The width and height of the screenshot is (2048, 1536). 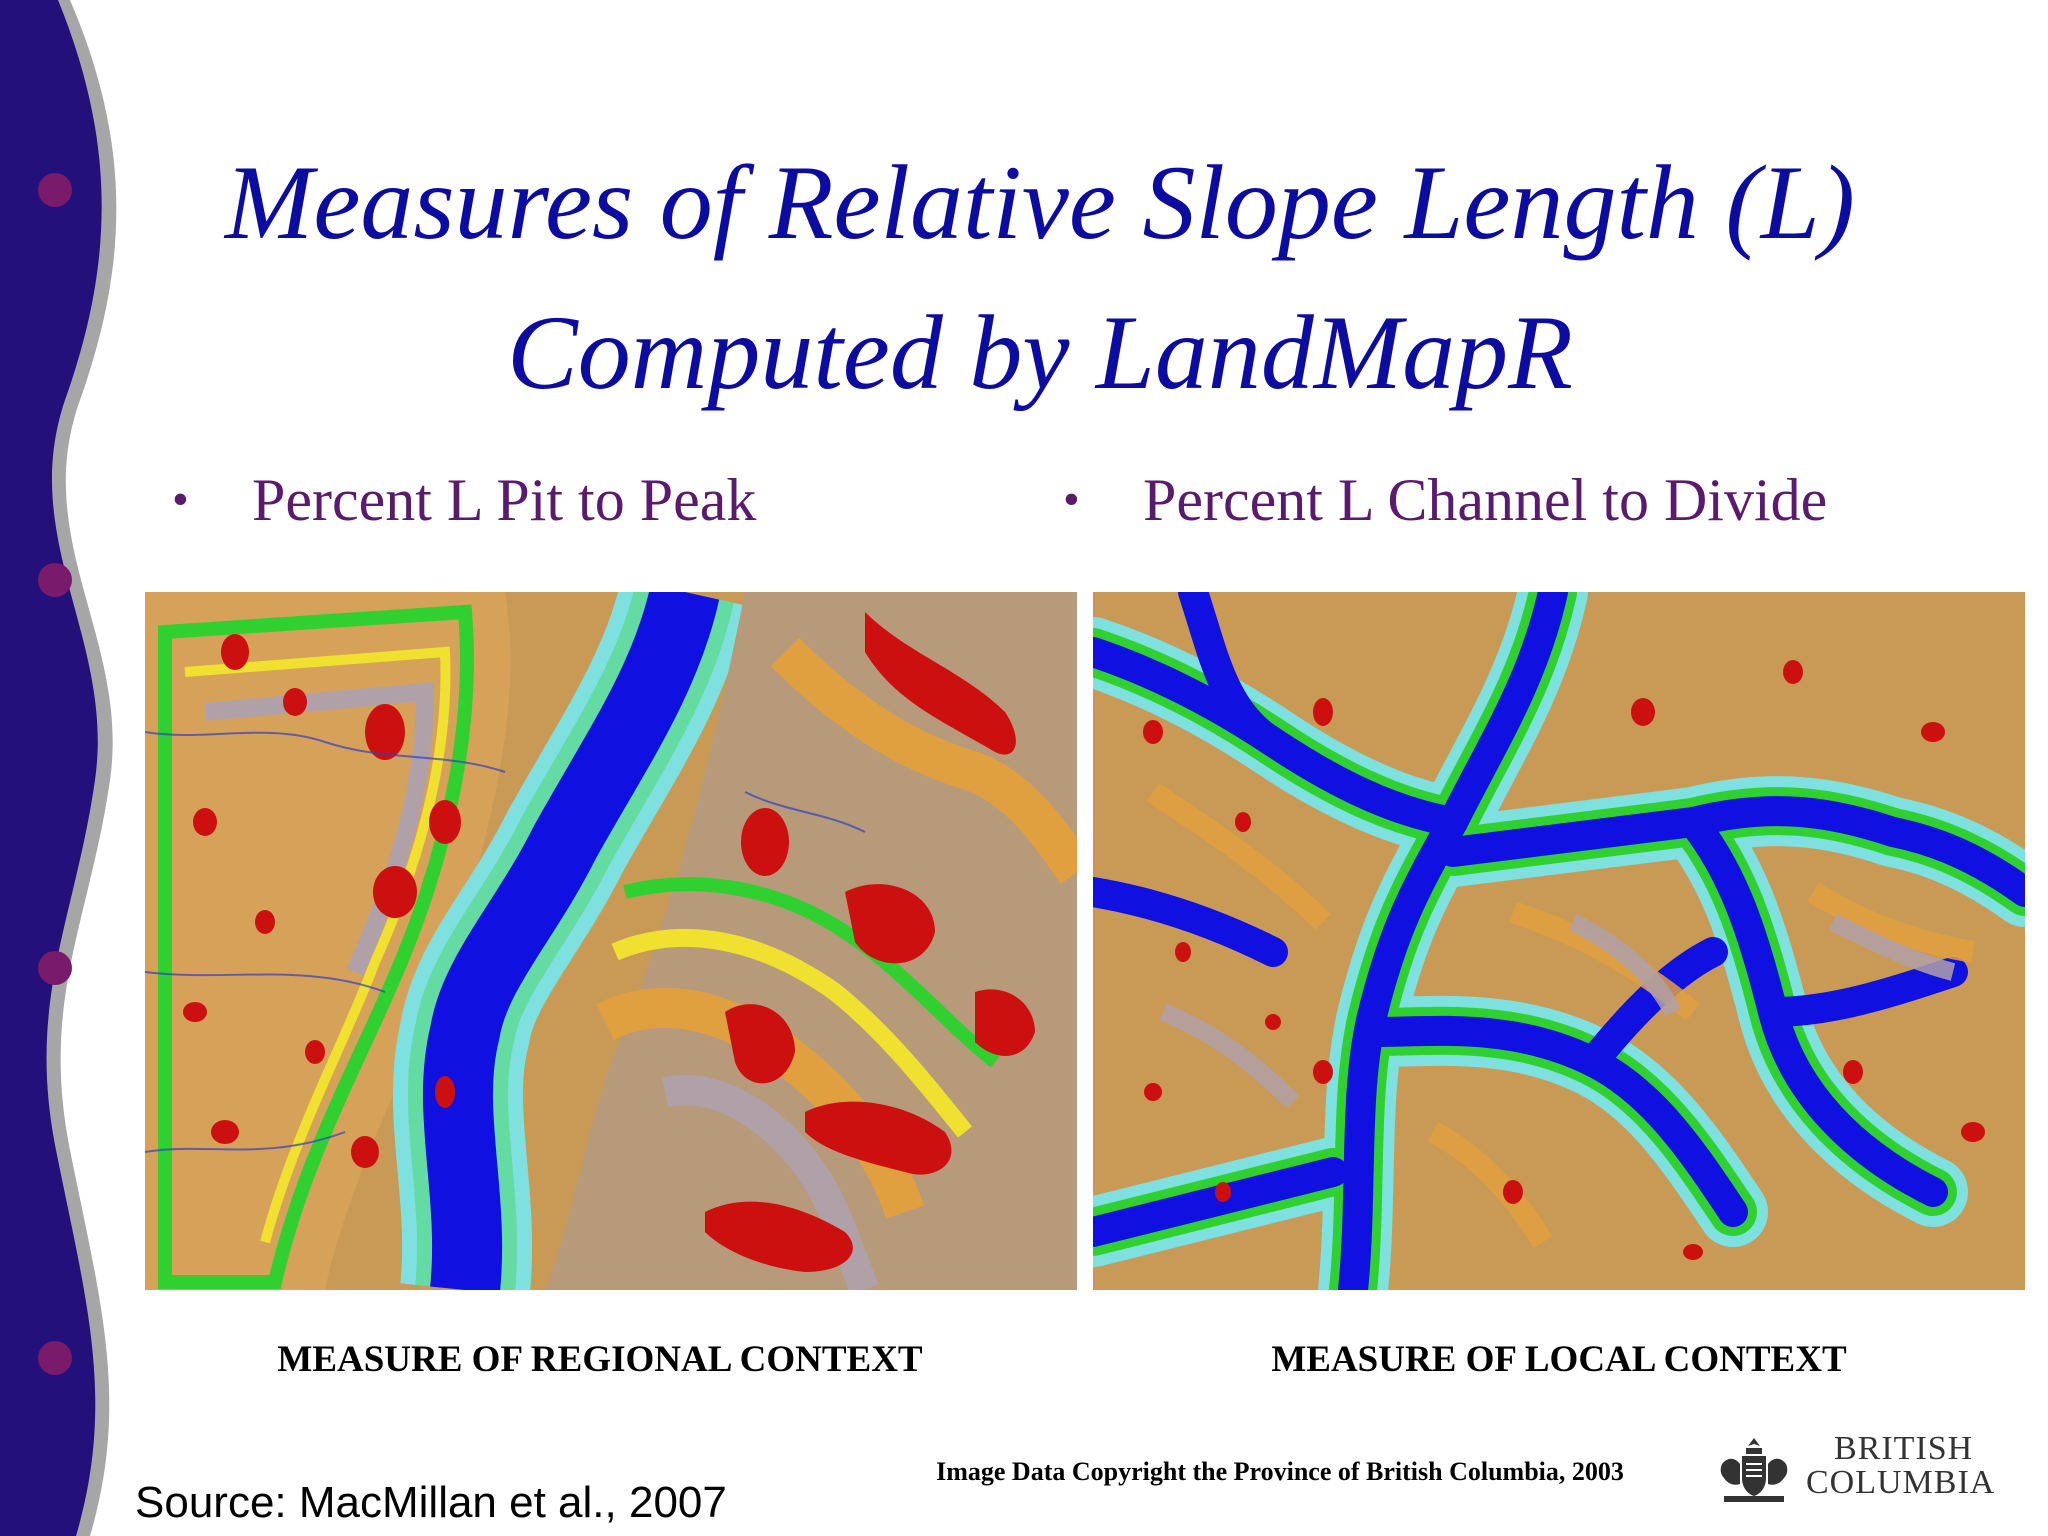 I want to click on bullet-channel-to-divide: • Percent L Channel to Divide, so click(x=1445, y=503).